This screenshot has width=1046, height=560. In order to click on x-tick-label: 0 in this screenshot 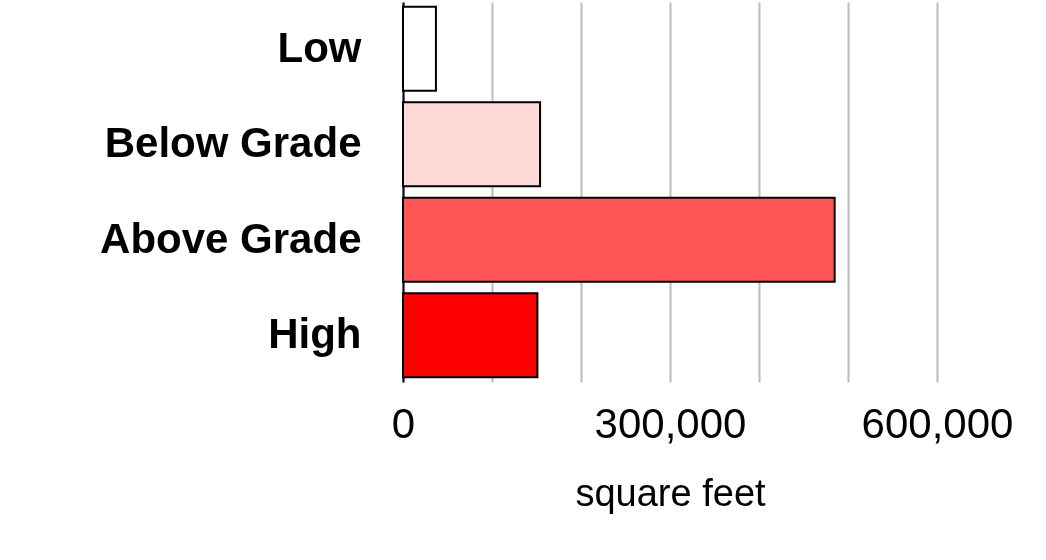, I will do `click(403, 423)`.